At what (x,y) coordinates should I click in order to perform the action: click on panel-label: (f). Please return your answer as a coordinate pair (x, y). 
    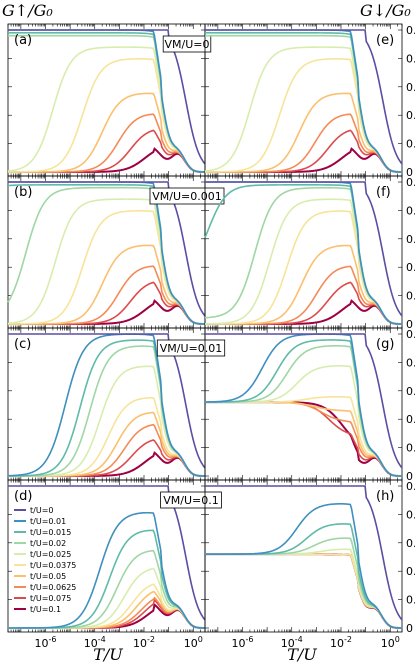
    Looking at the image, I should click on (383, 192).